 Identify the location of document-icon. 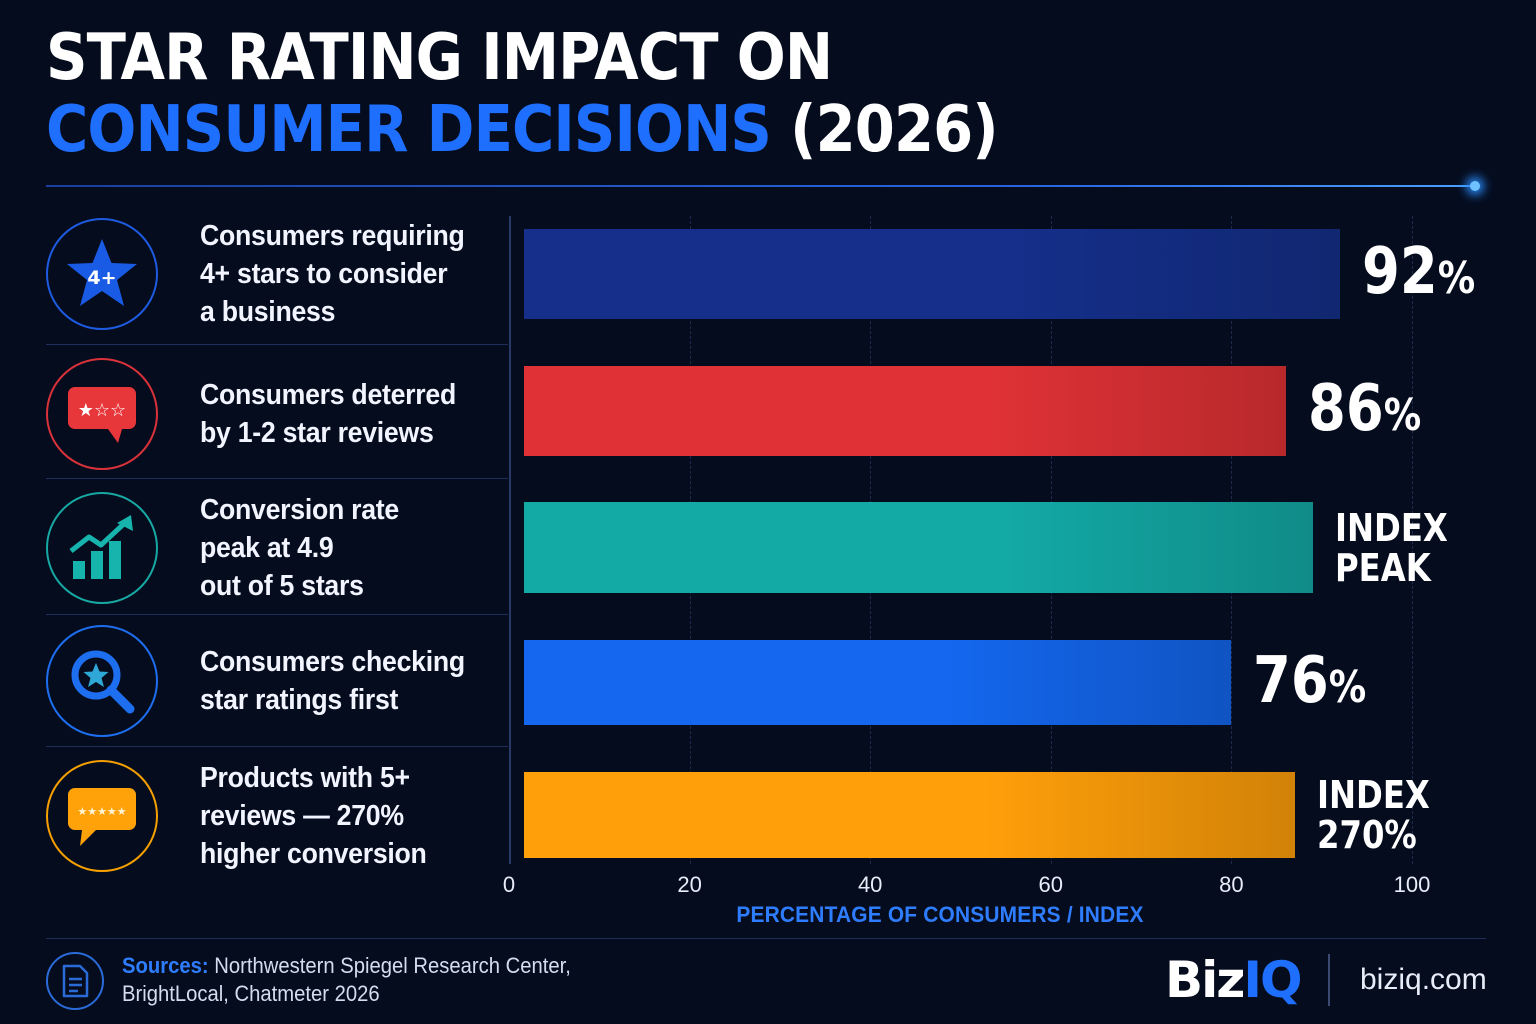
(75, 981).